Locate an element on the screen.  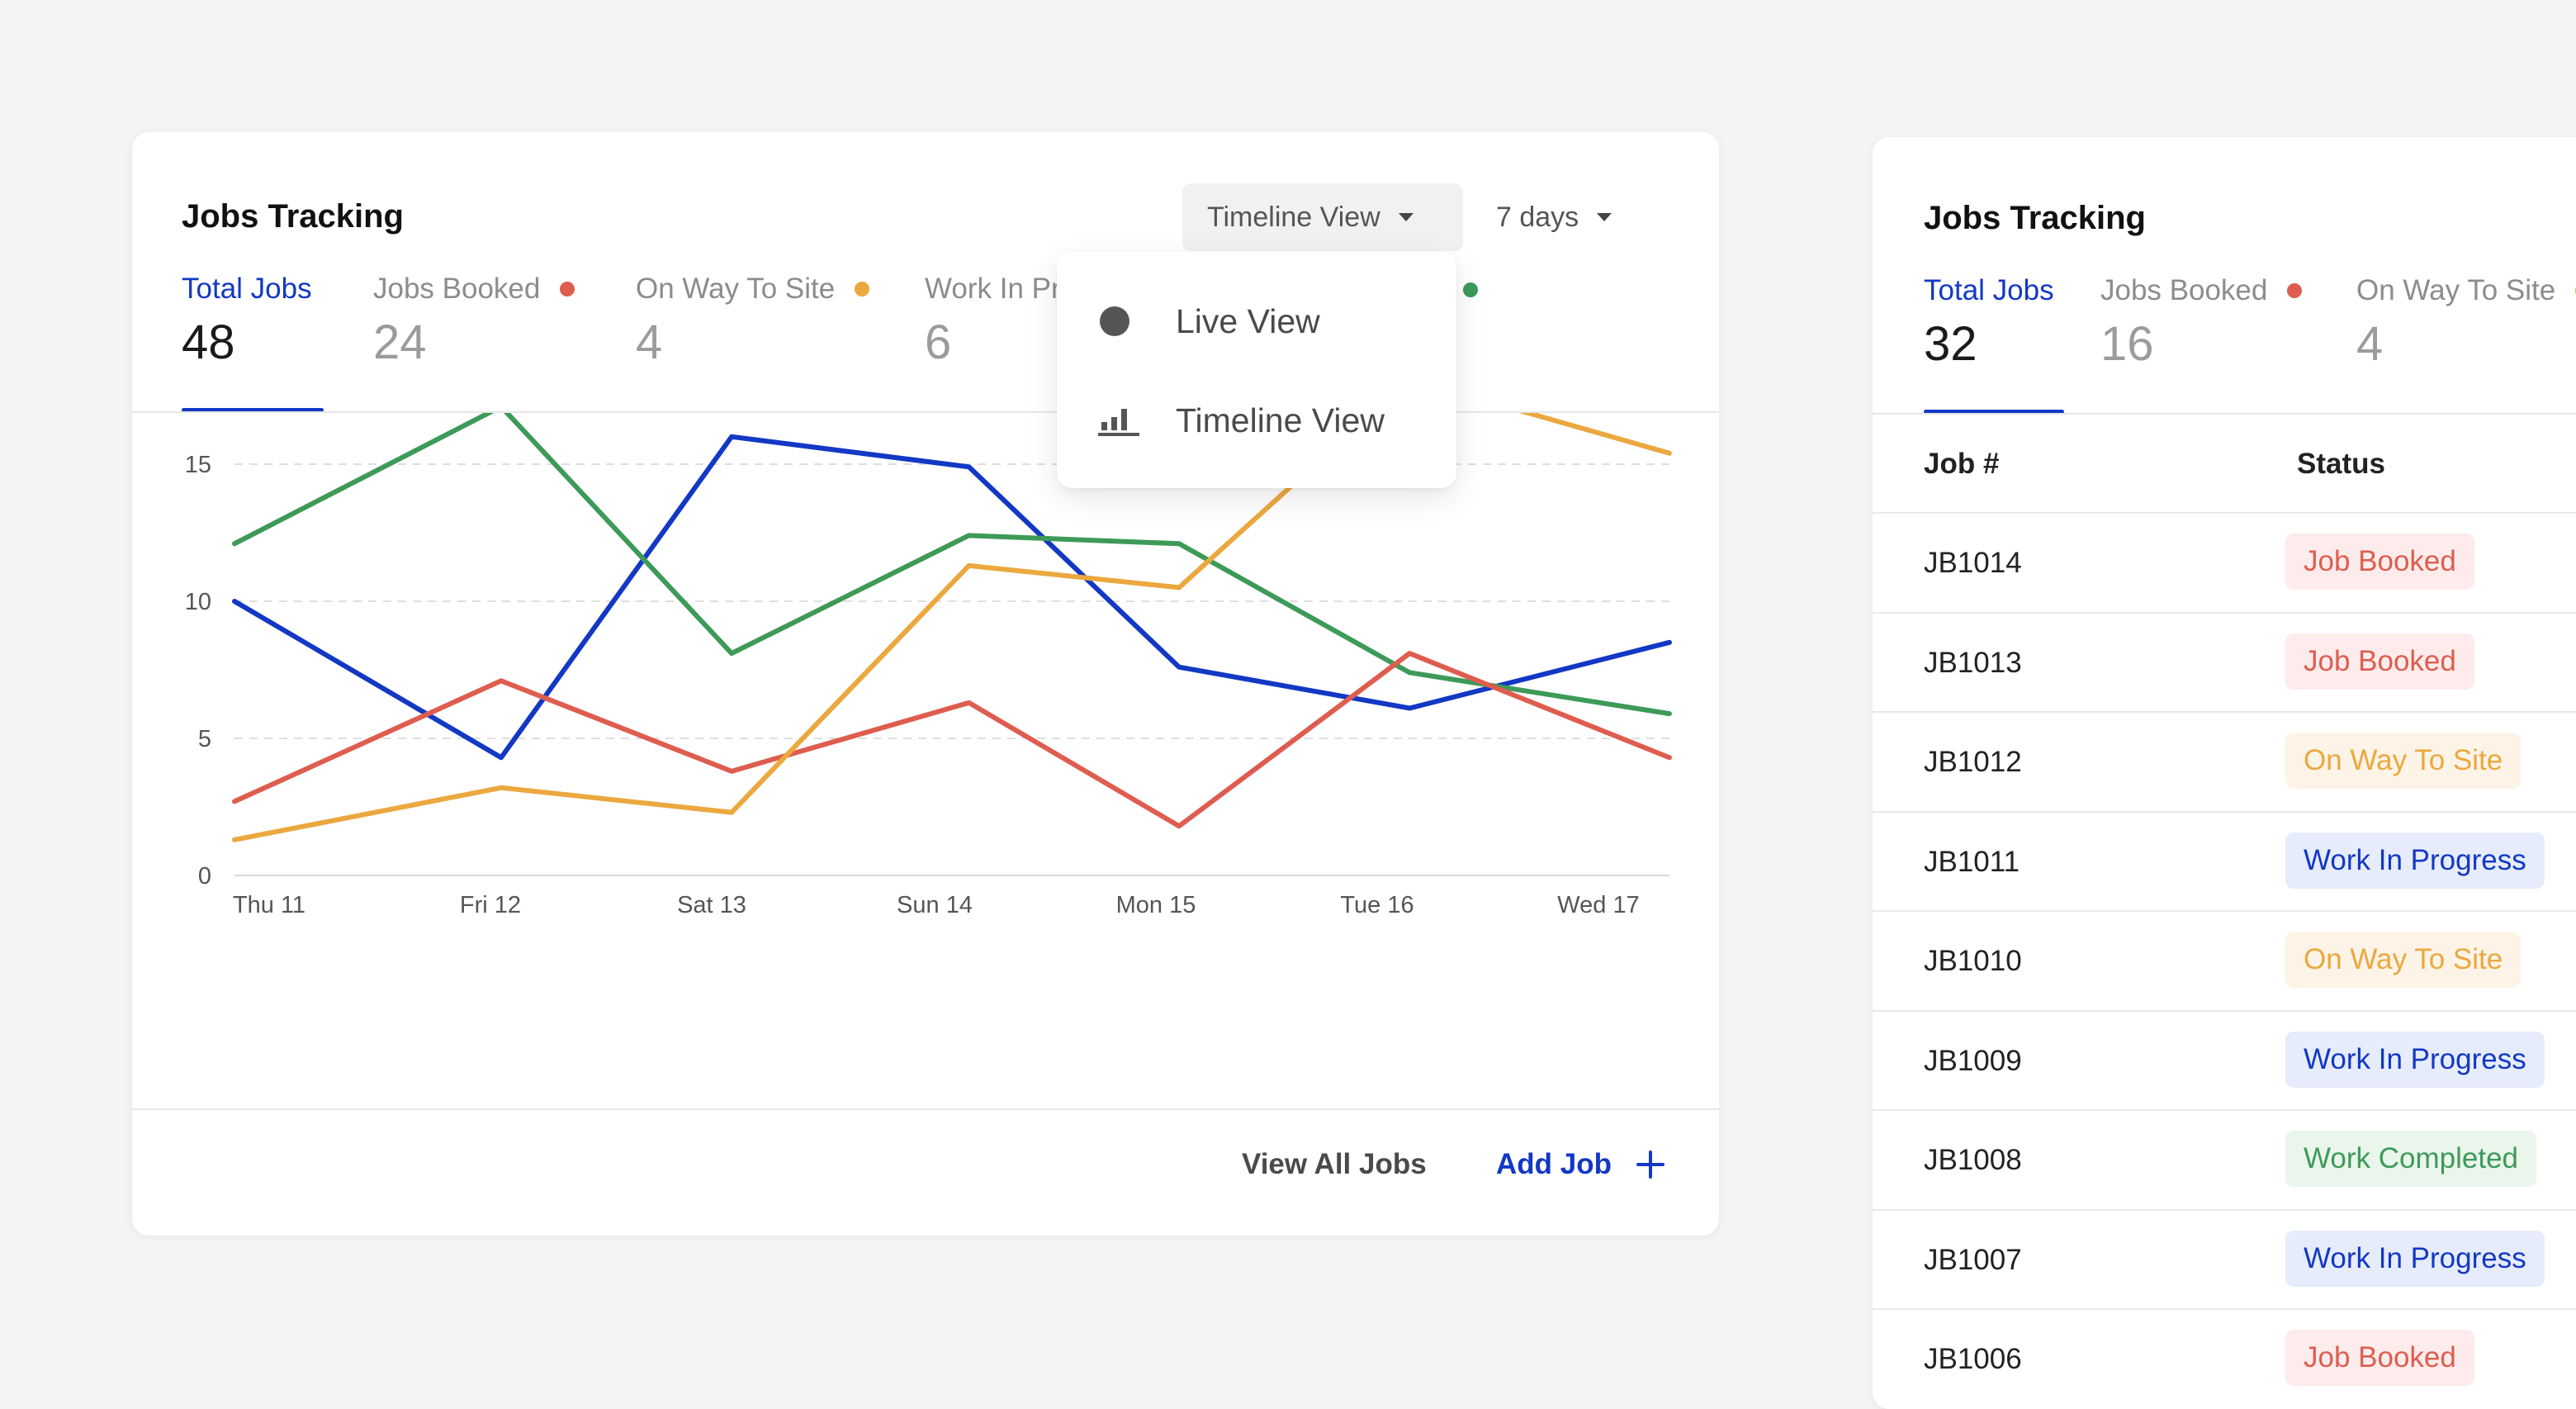
table-row: JB1010 On Way To Site is located at coordinates (2224, 959).